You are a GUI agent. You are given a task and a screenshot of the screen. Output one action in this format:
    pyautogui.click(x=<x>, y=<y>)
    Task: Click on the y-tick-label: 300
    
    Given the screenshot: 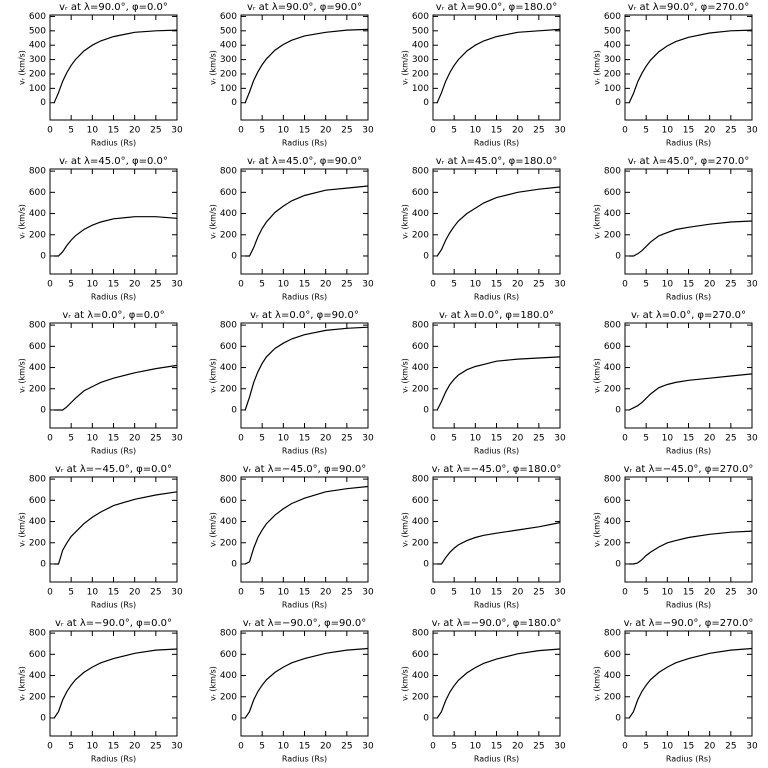 What is the action you would take?
    pyautogui.click(x=612, y=60)
    